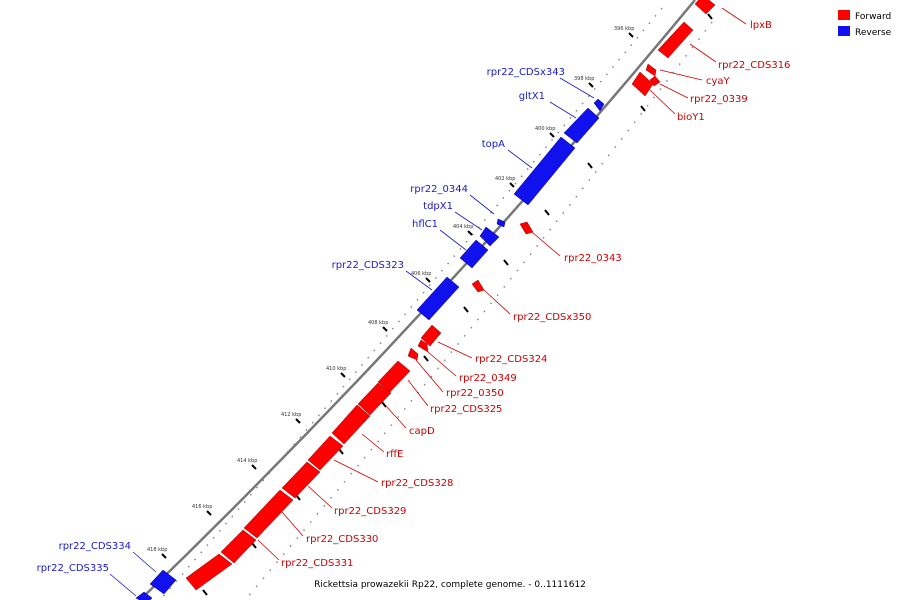  Describe the element at coordinates (425, 224) in the screenshot. I see `reverse-gene-label: hflC1` at that location.